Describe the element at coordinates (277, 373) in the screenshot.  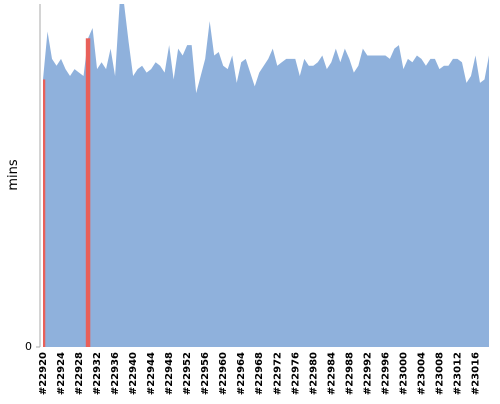
I see `x-tick-label: #22972` at that location.